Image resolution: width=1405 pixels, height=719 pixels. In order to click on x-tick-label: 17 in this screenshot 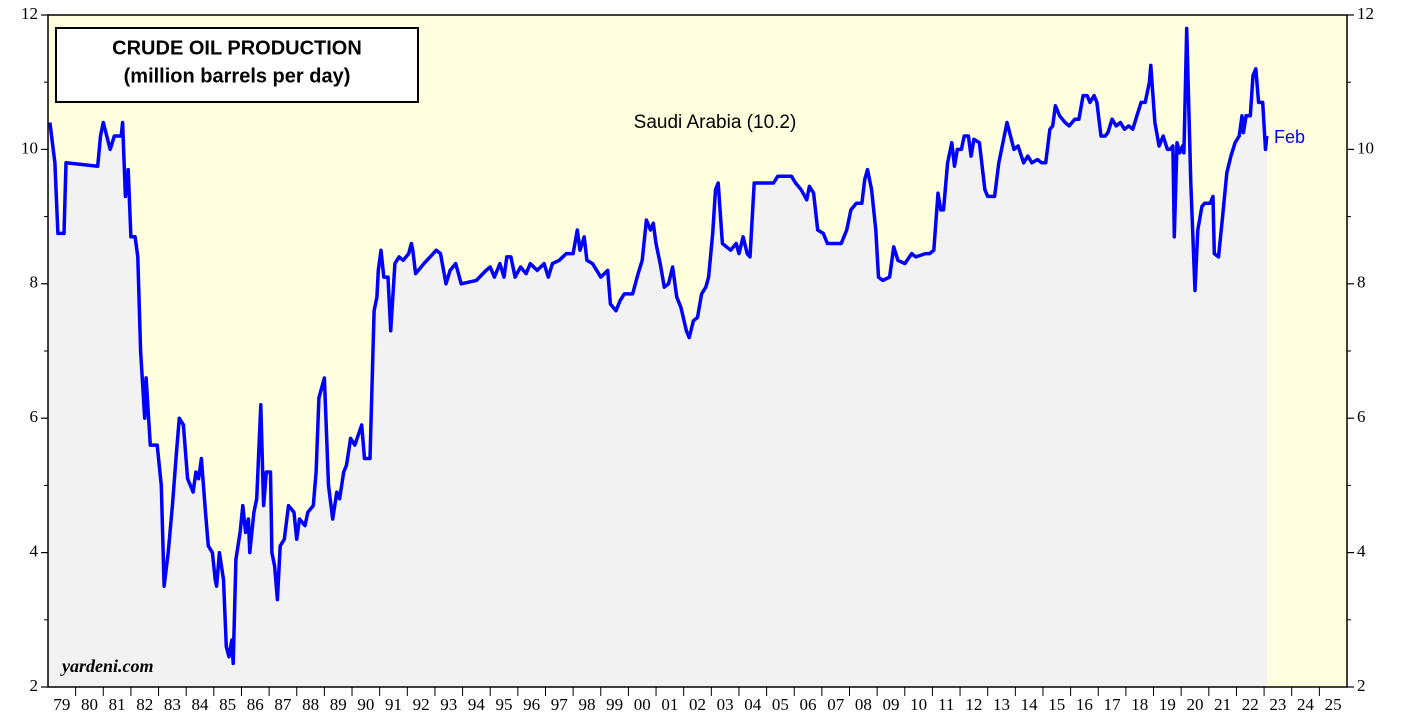, I will do `click(1113, 704)`.